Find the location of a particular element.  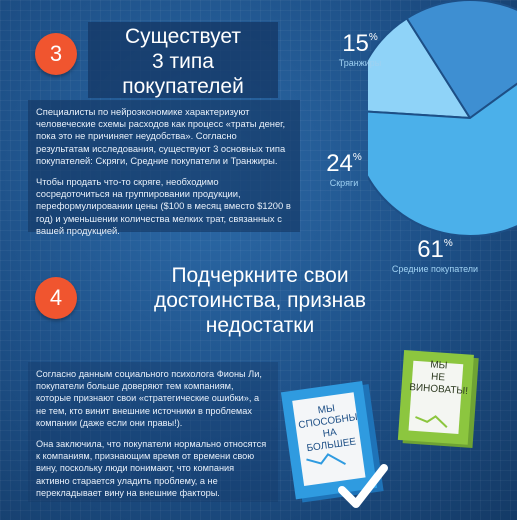

pie-chart is located at coordinates (442, 118).